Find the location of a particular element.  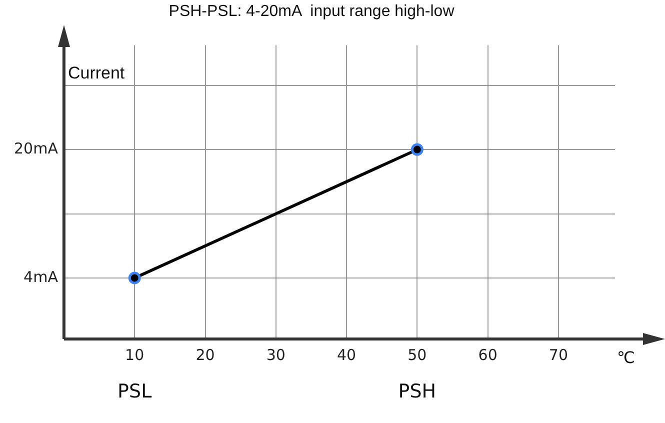

y-axis-title: Current is located at coordinates (96, 73).